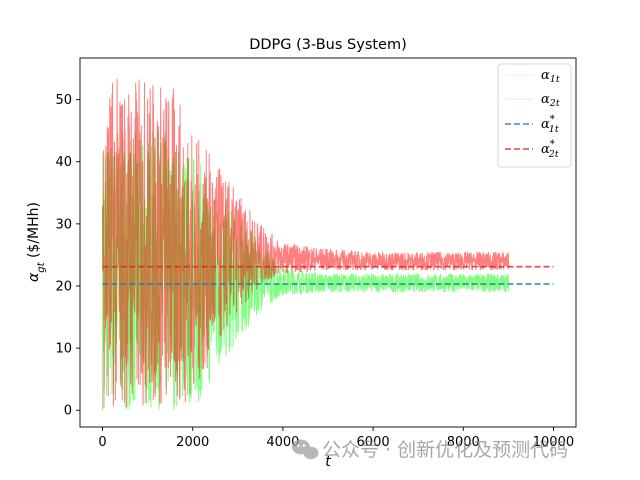 The height and width of the screenshot is (480, 640). Describe the element at coordinates (328, 462) in the screenshot. I see `x-axis-label: t` at that location.